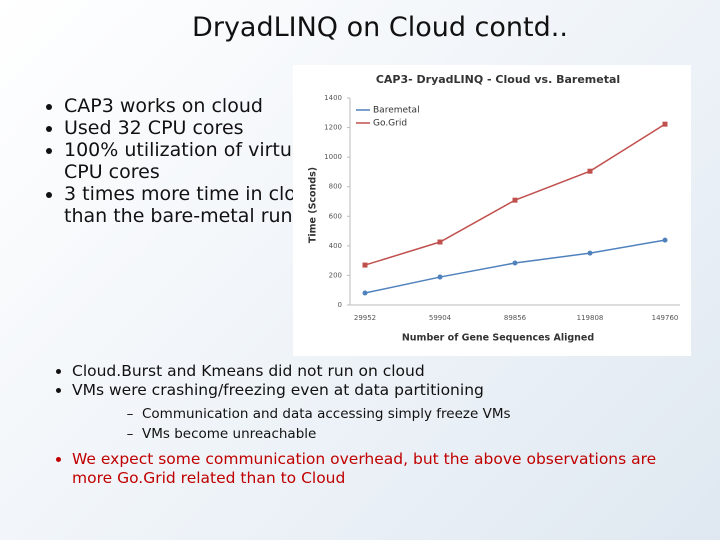  I want to click on x-tick-label: 59904, so click(440, 318).